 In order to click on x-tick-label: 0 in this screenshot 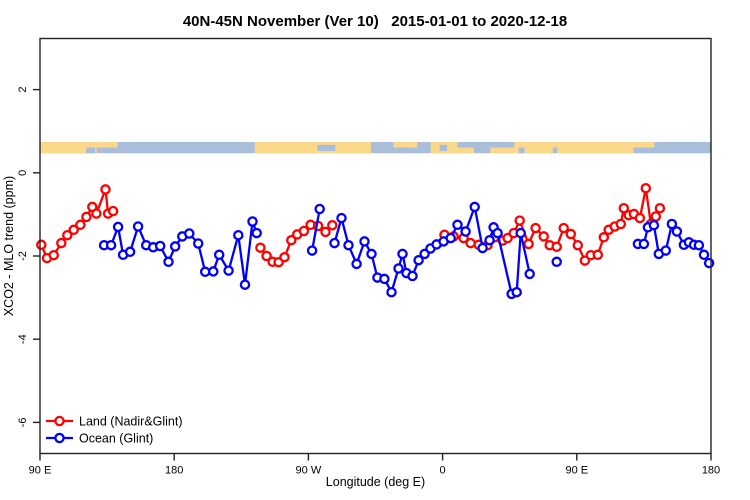, I will do `click(443, 471)`.